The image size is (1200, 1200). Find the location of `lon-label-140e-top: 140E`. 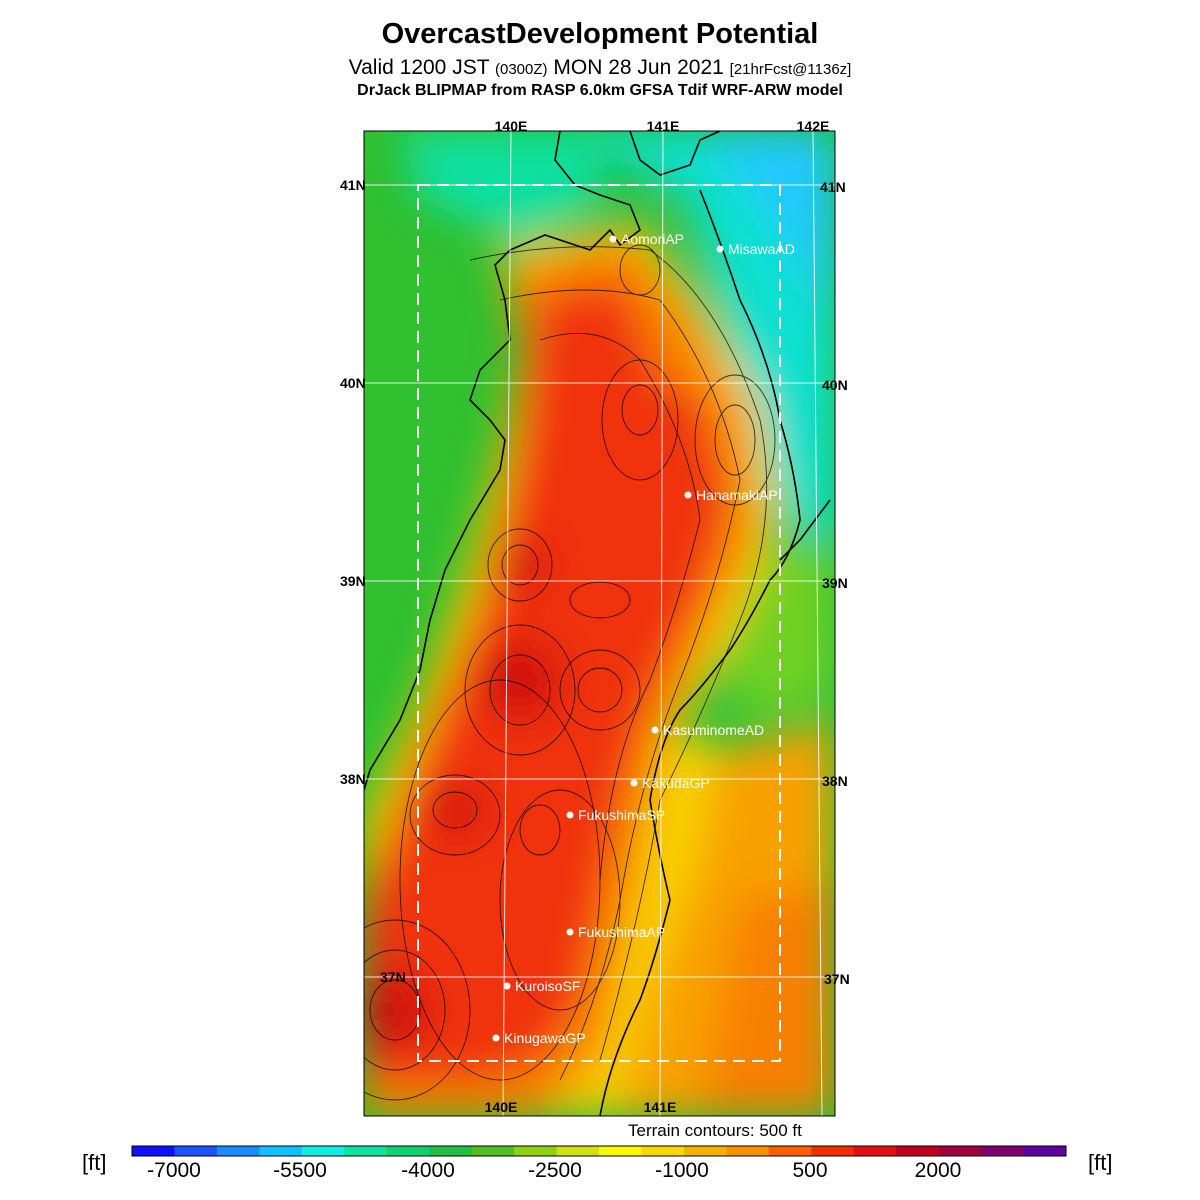

lon-label-140e-top: 140E is located at coordinates (511, 126).